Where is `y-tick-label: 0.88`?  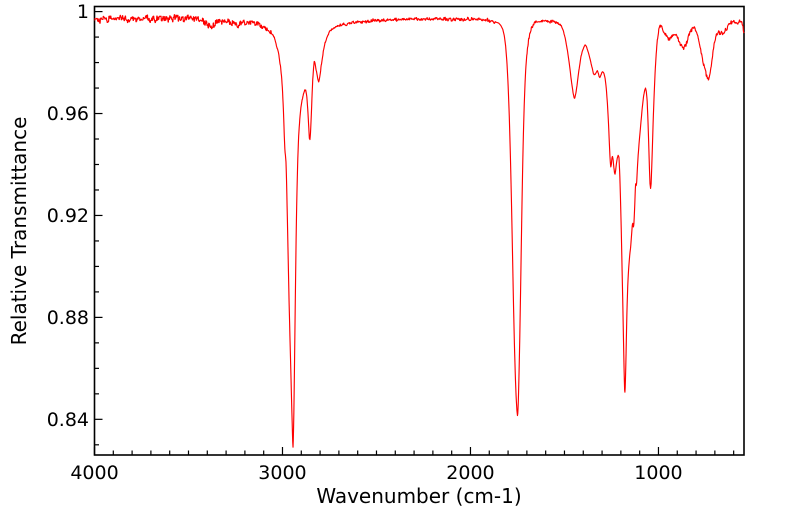
y-tick-label: 0.88 is located at coordinates (68, 318).